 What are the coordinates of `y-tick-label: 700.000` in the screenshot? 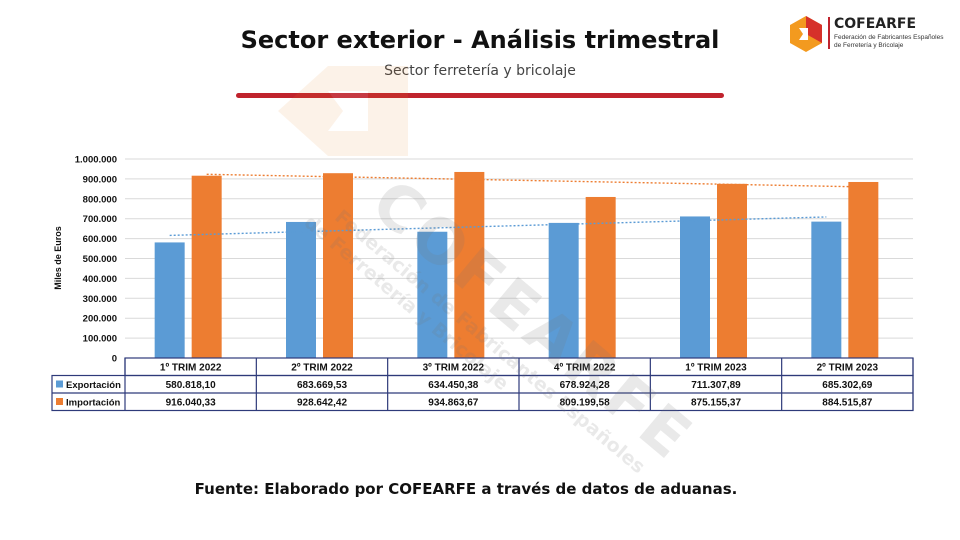 It's located at (100, 219).